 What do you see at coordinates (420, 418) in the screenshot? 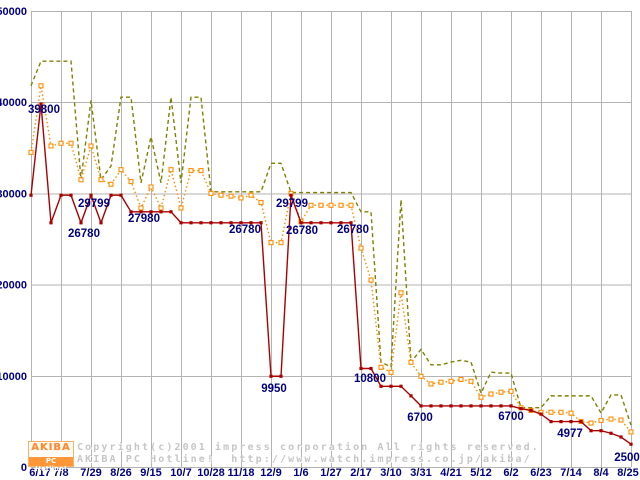
I see `price-annotation: 6700` at bounding box center [420, 418].